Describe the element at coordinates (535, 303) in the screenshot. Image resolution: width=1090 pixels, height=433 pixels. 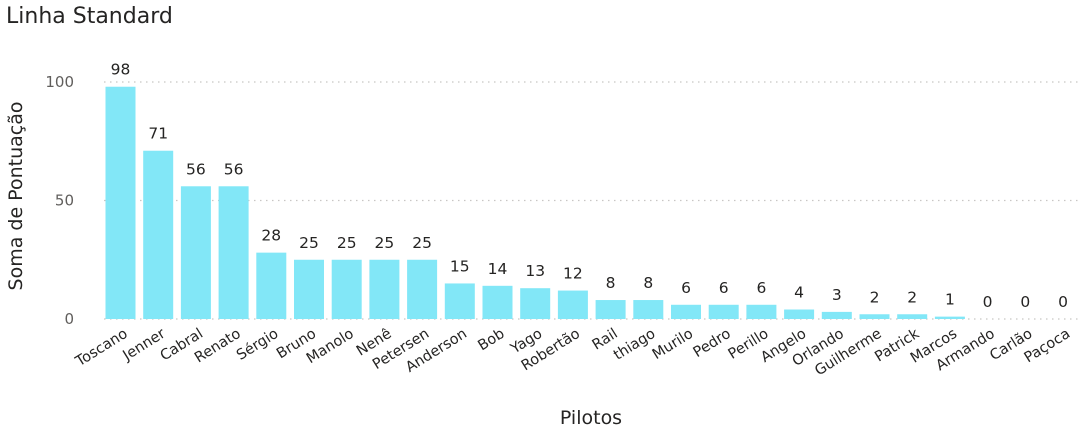
I see `bar-yago` at that location.